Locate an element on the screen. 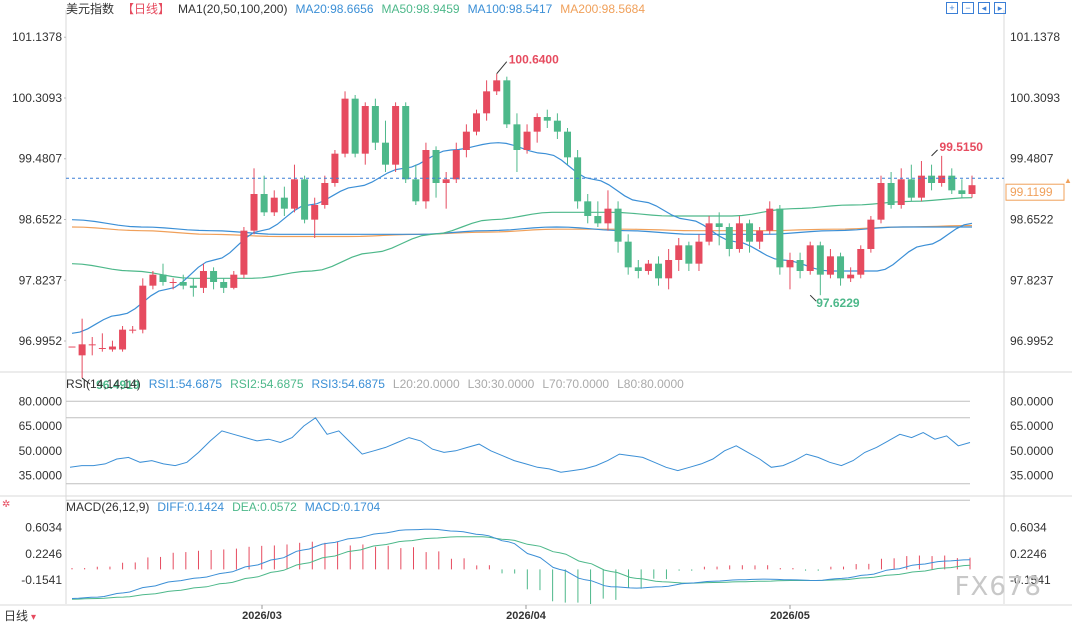  price-axis-tick-left: 99.4807 is located at coordinates (41, 159).